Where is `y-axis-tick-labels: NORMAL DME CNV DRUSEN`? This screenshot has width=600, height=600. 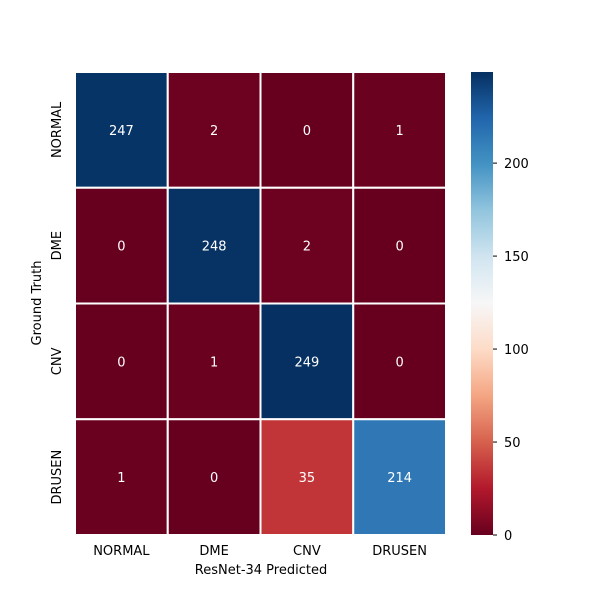 y-axis-tick-labels: NORMAL DME CNV DRUSEN is located at coordinates (57, 303).